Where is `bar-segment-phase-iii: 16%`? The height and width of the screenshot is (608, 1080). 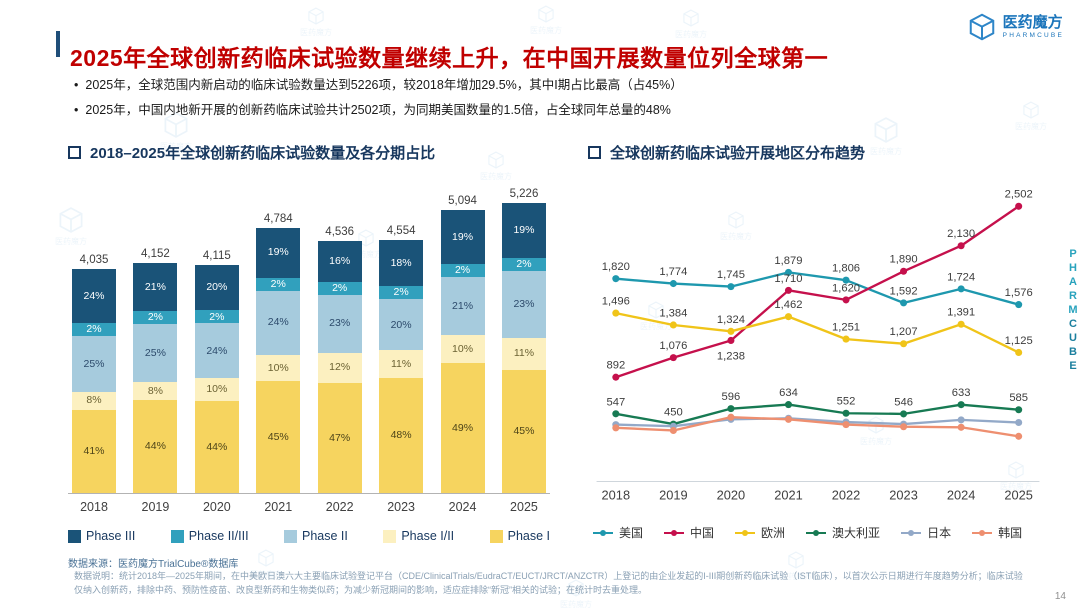
bar-segment-phase-iii: 16% is located at coordinates (339, 261).